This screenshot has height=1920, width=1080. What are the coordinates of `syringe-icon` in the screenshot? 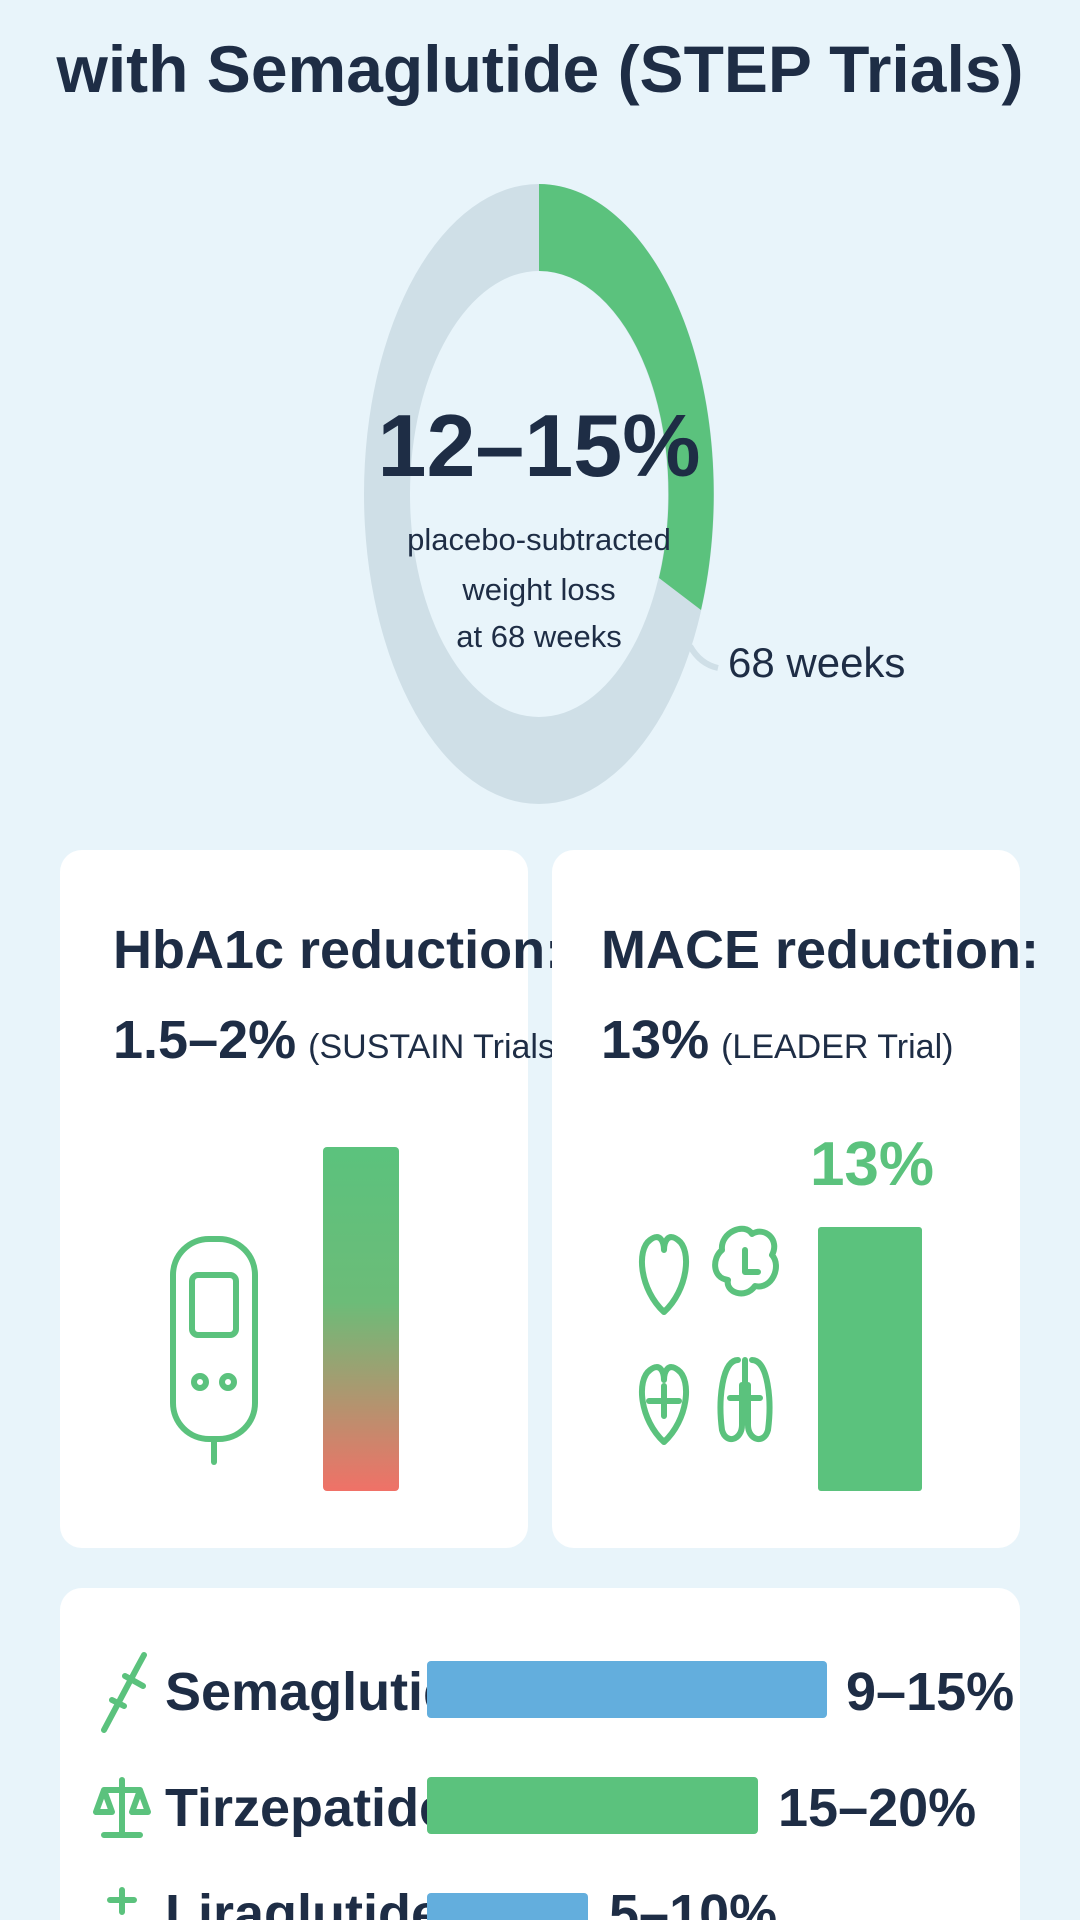 It's located at (124, 1692).